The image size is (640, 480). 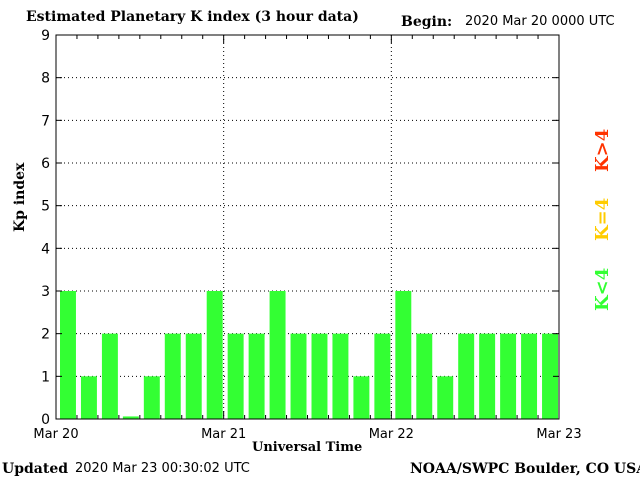 What do you see at coordinates (45, 292) in the screenshot?
I see `y-tick-label: 3` at bounding box center [45, 292].